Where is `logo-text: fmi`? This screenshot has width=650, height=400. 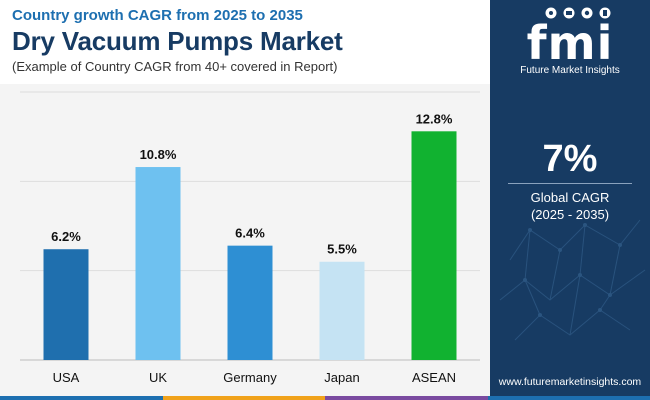 logo-text: fmi is located at coordinates (570, 43).